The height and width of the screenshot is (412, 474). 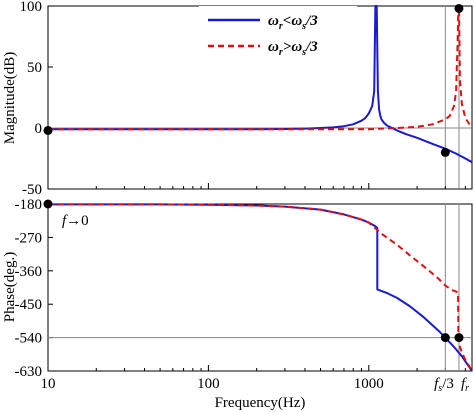 What do you see at coordinates (31, 7) in the screenshot?
I see `magnitude-y-tick-label: 100` at bounding box center [31, 7].